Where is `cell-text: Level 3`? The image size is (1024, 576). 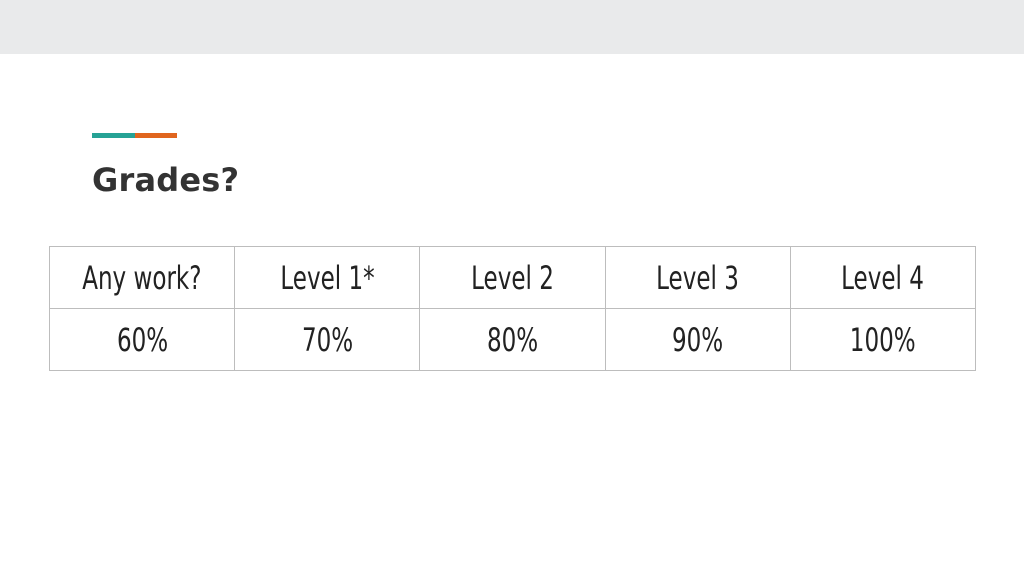
cell-text: Level 3 is located at coordinates (698, 277).